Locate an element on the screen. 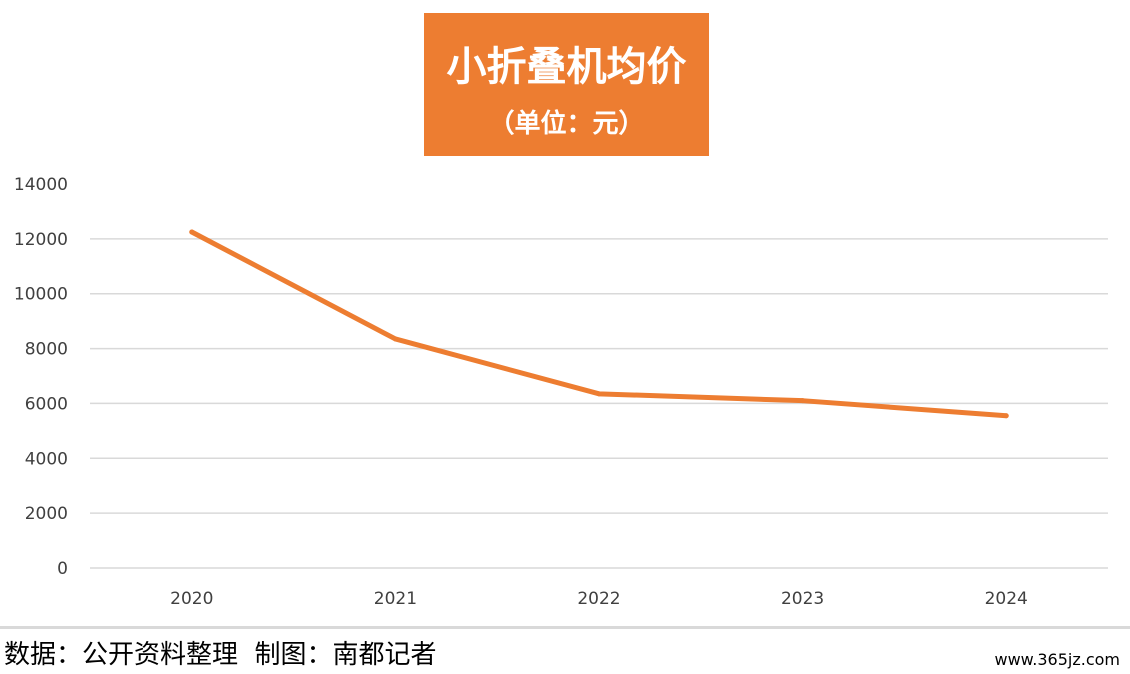  x-axis-ticks: 2020 2021 2022 2023 2024 is located at coordinates (599, 599).